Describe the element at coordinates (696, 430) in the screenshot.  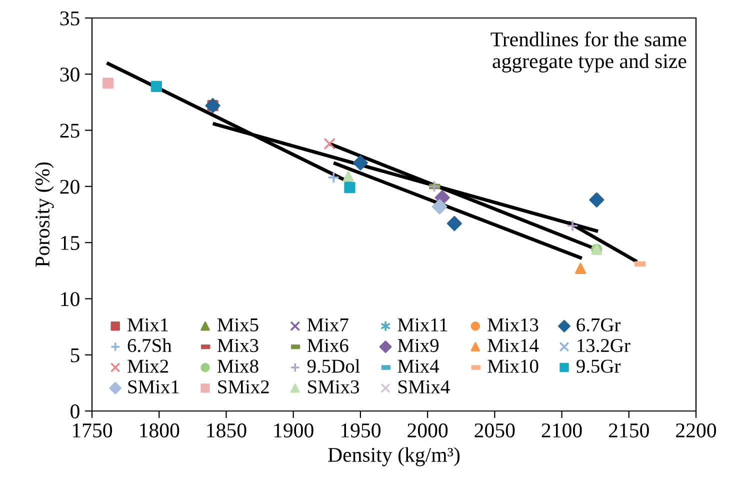
I see `x-tick-label: 2200` at that location.